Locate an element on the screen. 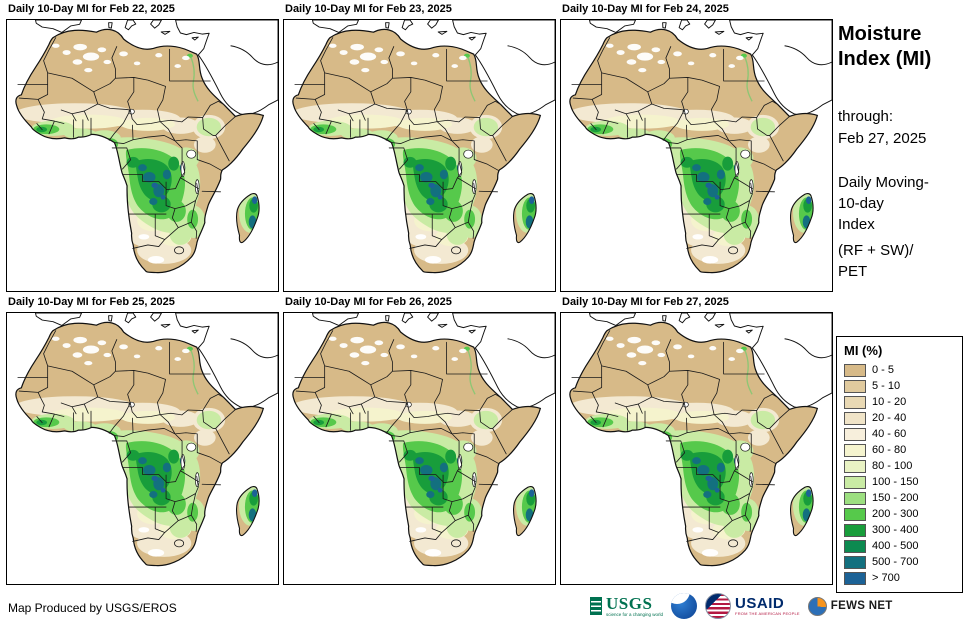 The height and width of the screenshot is (624, 970). map-panel-title: Daily 10-Day MI for Feb 27, 2025 is located at coordinates (645, 302).